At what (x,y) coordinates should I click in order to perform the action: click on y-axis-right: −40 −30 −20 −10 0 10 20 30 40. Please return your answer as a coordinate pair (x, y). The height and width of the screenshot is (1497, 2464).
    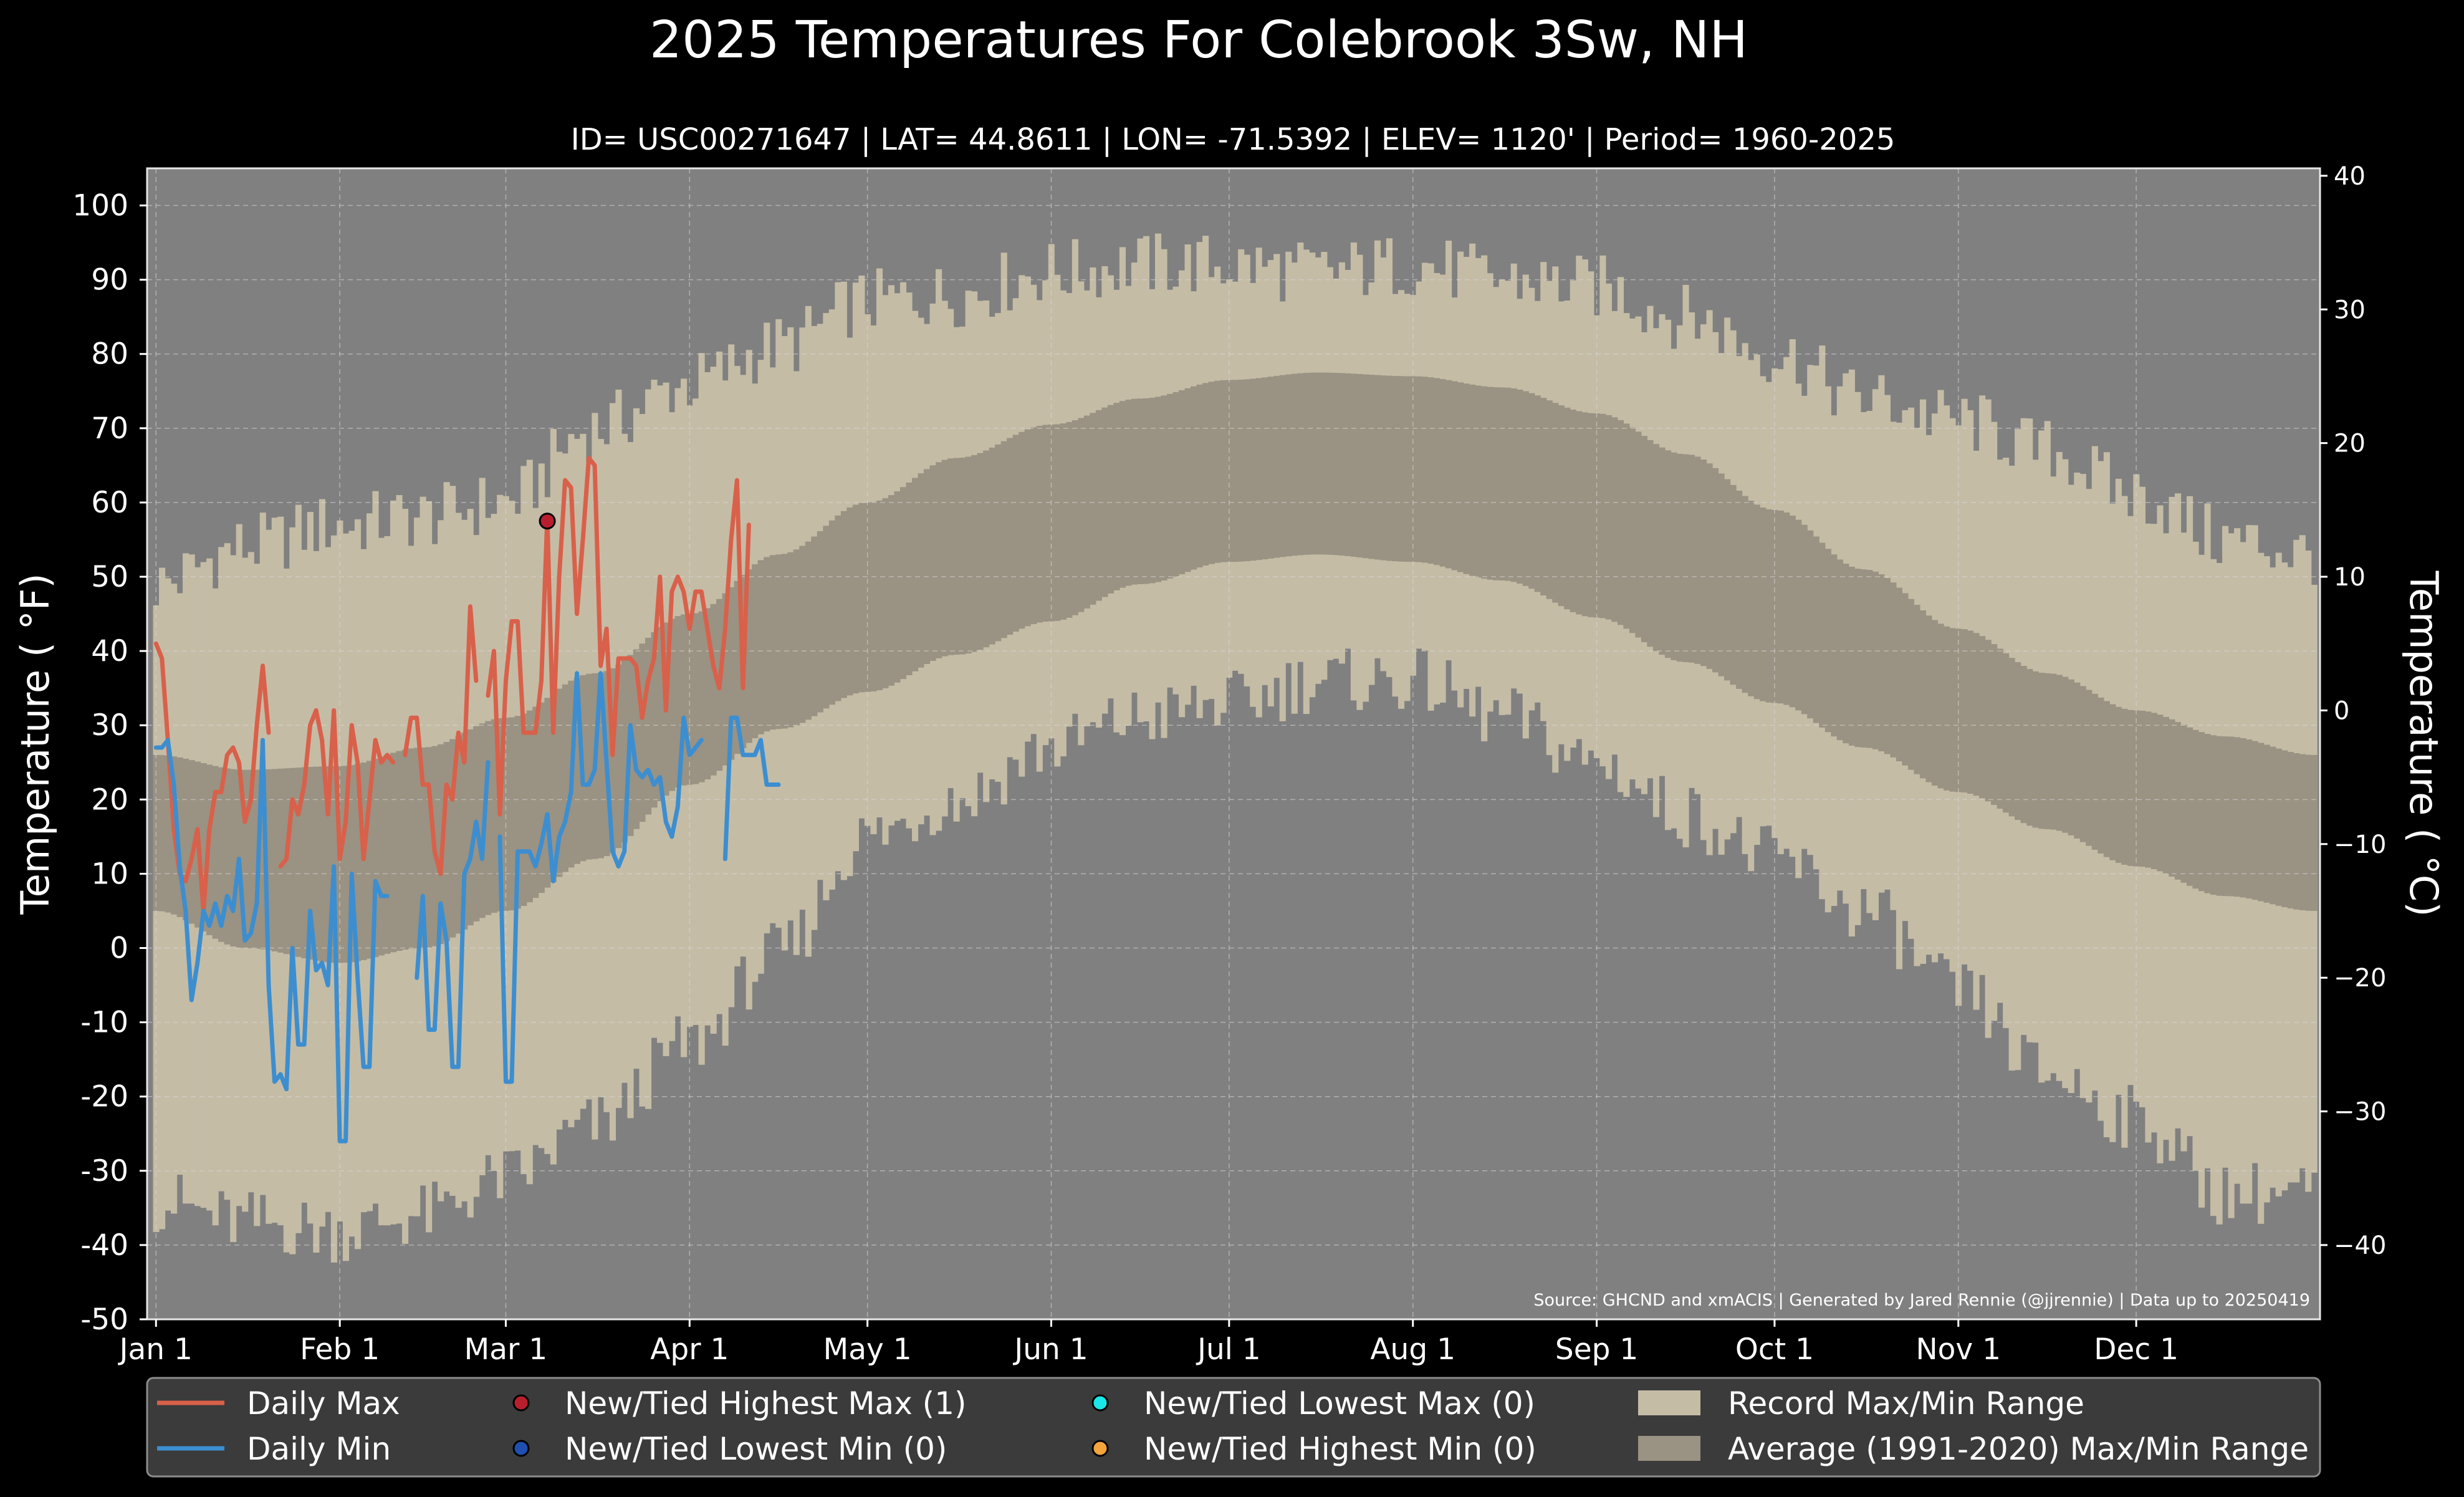
    Looking at the image, I should click on (2353, 711).